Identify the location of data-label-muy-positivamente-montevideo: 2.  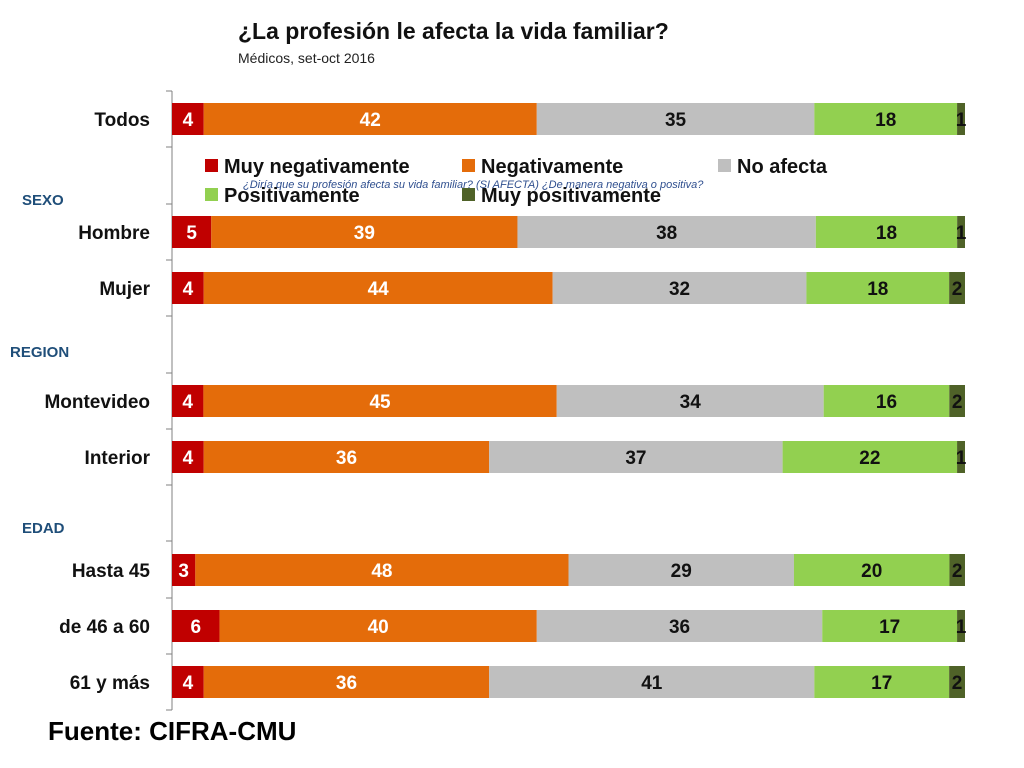
(957, 402).